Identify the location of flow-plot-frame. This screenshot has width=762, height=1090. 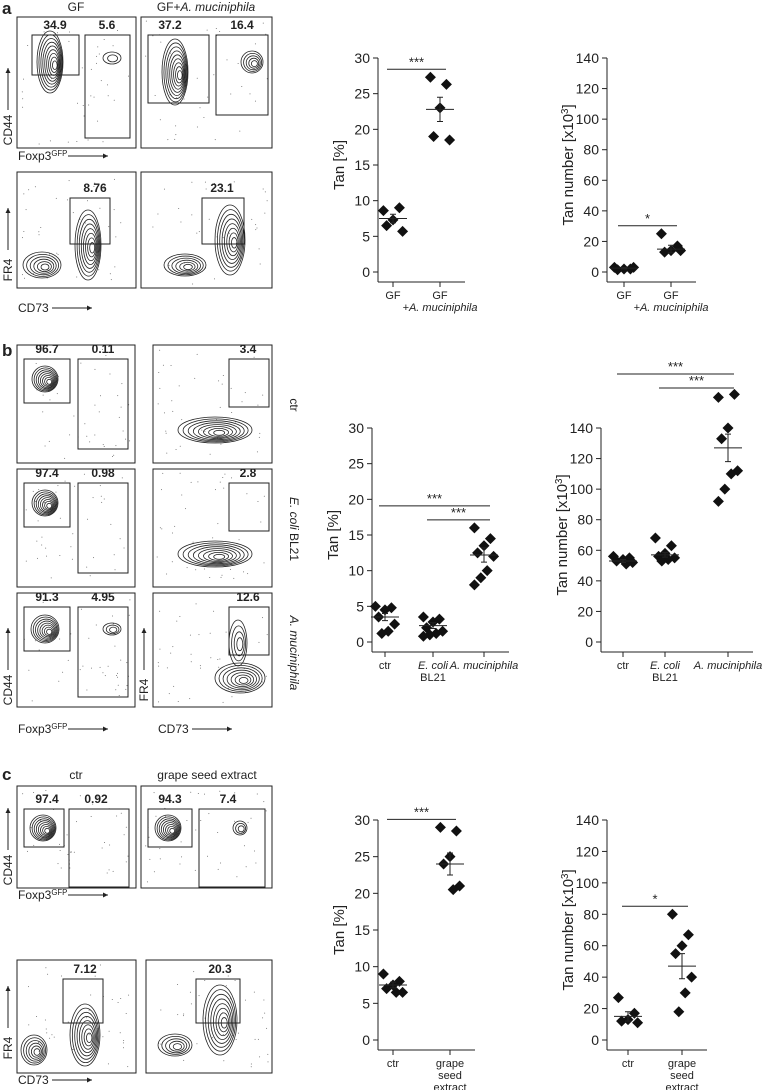
(212, 404).